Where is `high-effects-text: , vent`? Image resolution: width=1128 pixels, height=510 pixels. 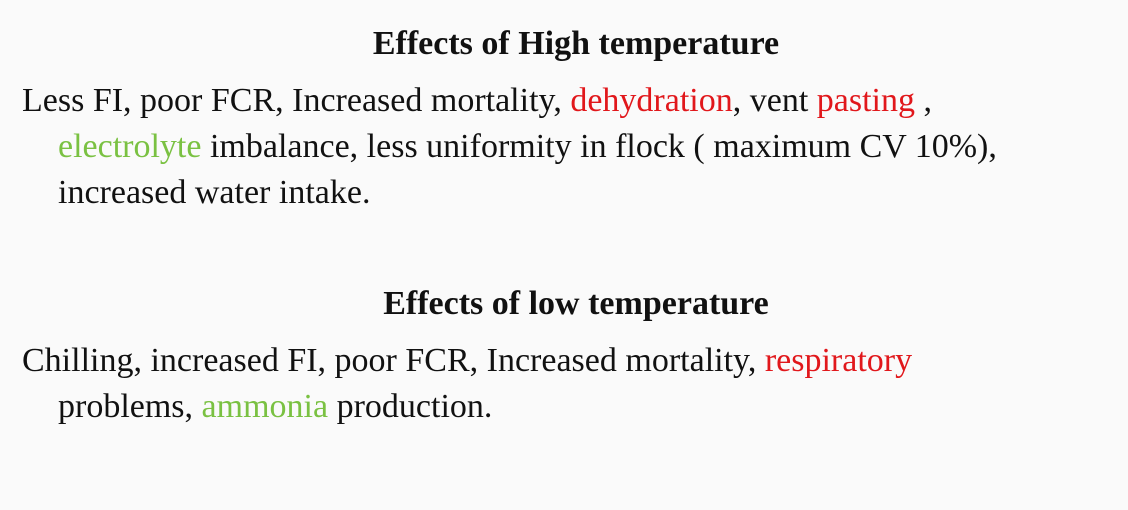
high-effects-text: , vent is located at coordinates (774, 100).